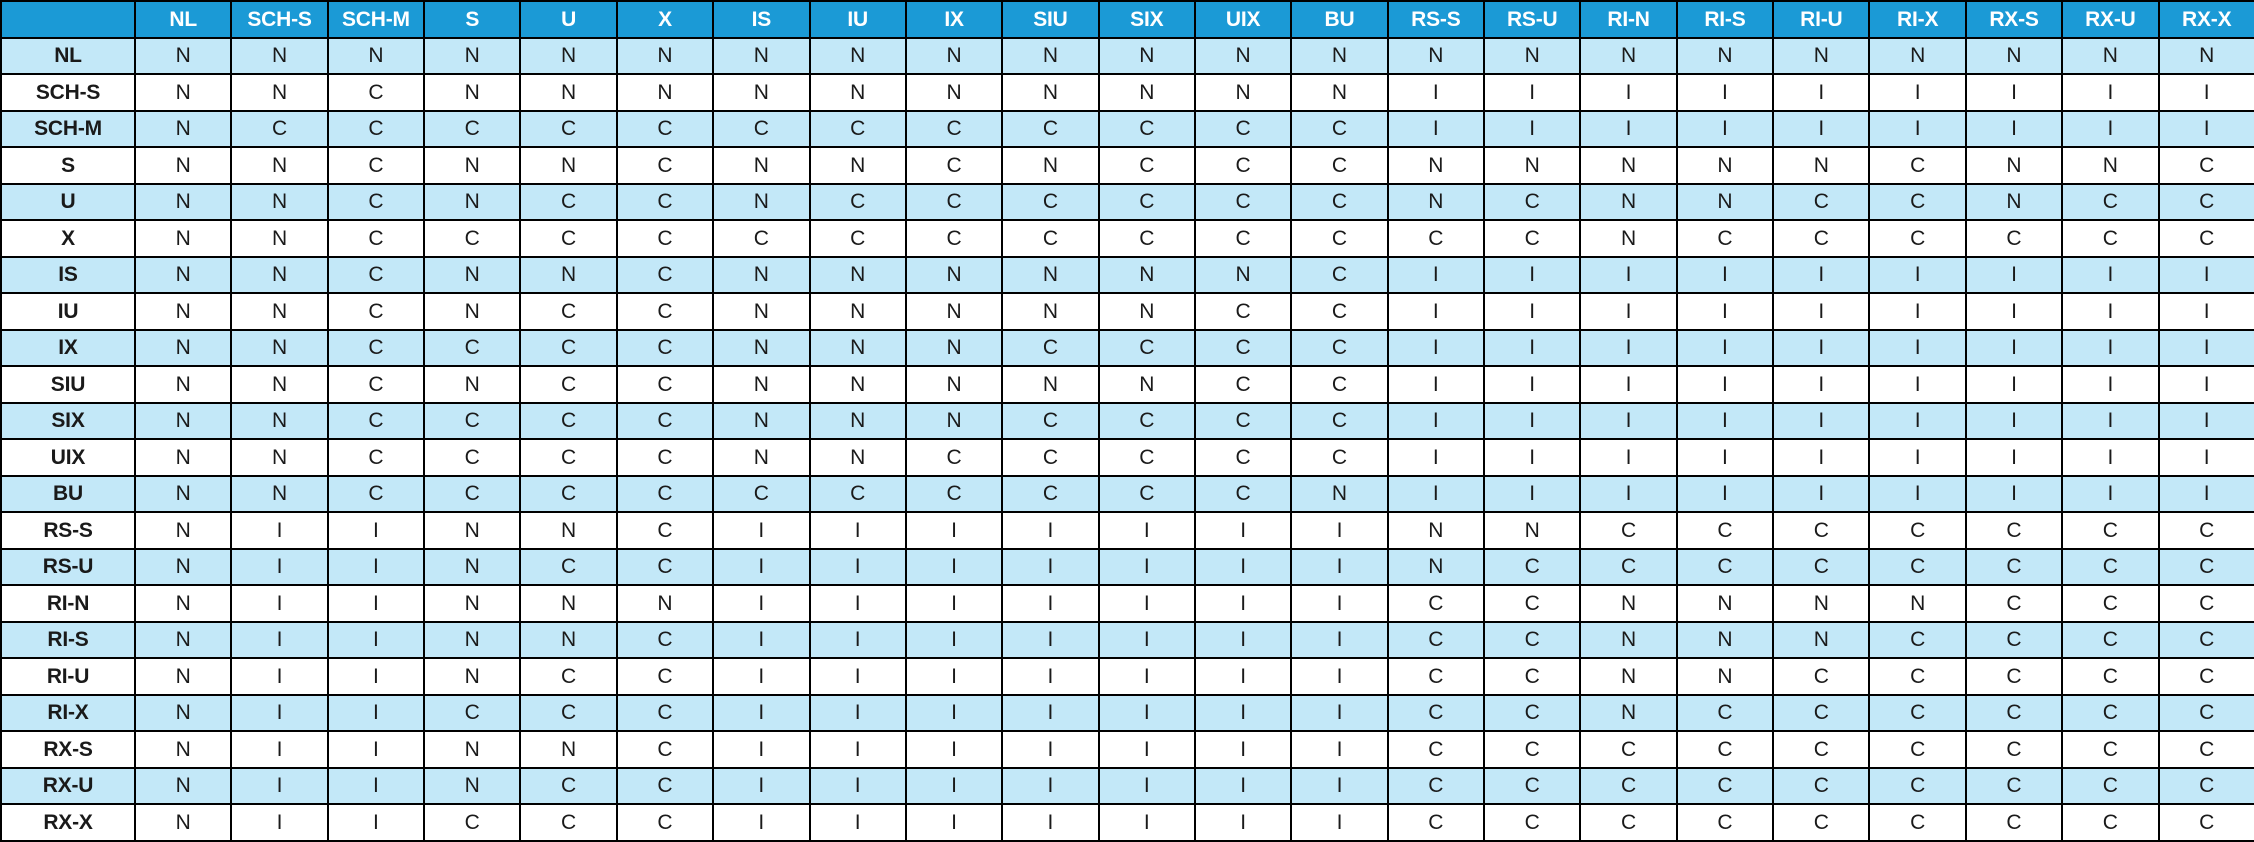  What do you see at coordinates (279, 676) in the screenshot?
I see `matrix-cell-ri-u-sch-s: I` at bounding box center [279, 676].